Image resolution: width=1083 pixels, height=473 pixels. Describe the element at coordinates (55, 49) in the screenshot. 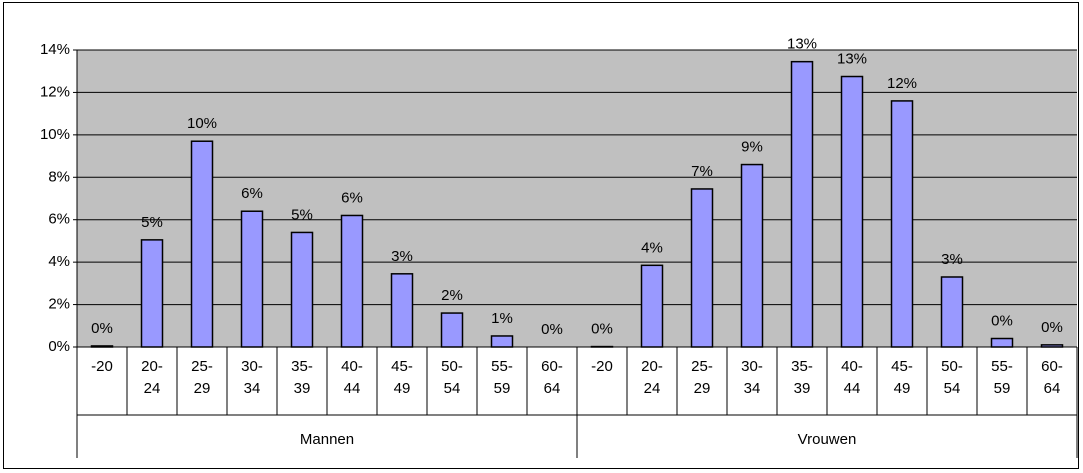

I see `y-tick-label: 14%` at that location.